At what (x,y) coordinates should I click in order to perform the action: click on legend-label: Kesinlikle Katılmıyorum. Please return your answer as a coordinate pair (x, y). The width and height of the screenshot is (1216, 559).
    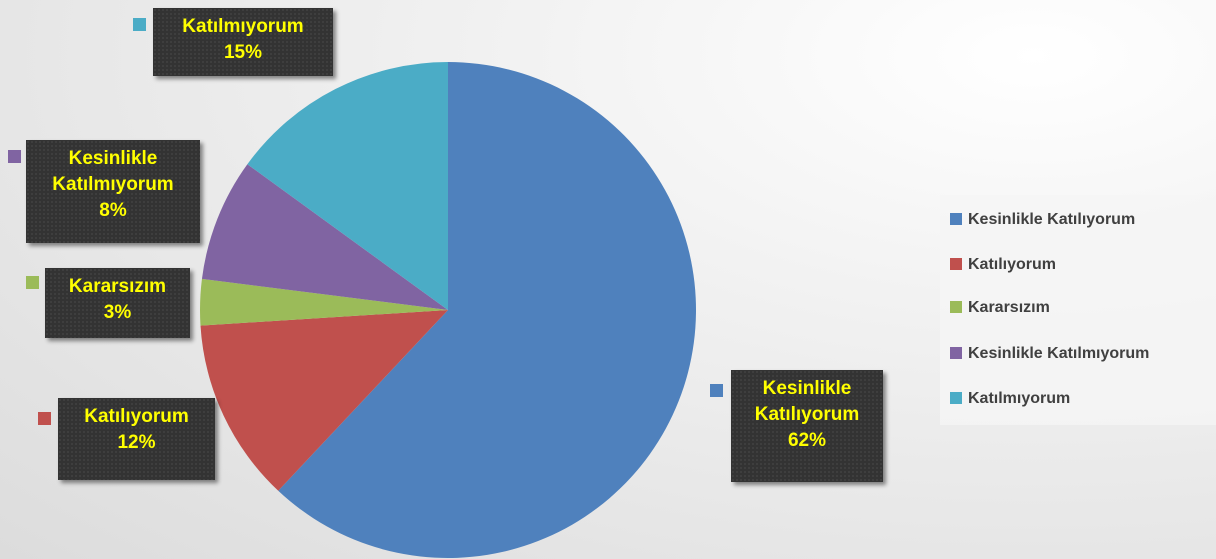
    Looking at the image, I should click on (1059, 353).